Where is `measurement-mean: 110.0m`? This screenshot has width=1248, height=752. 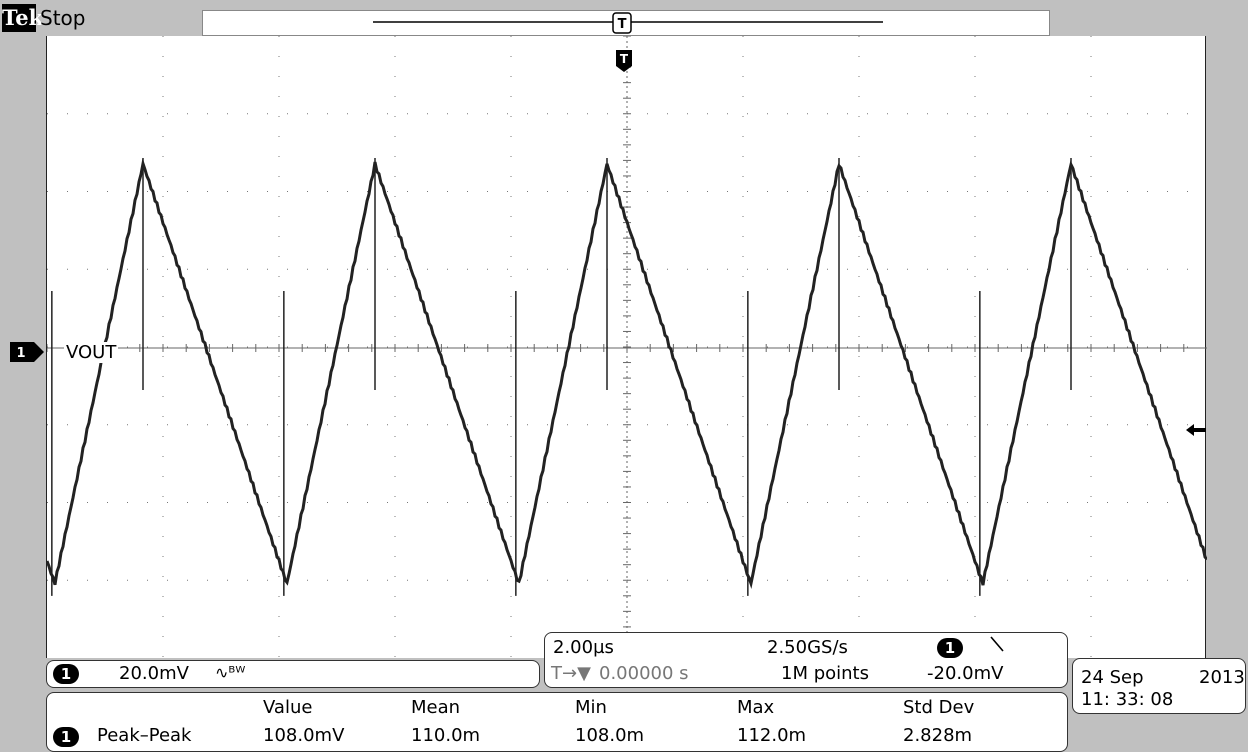 measurement-mean: 110.0m is located at coordinates (446, 735).